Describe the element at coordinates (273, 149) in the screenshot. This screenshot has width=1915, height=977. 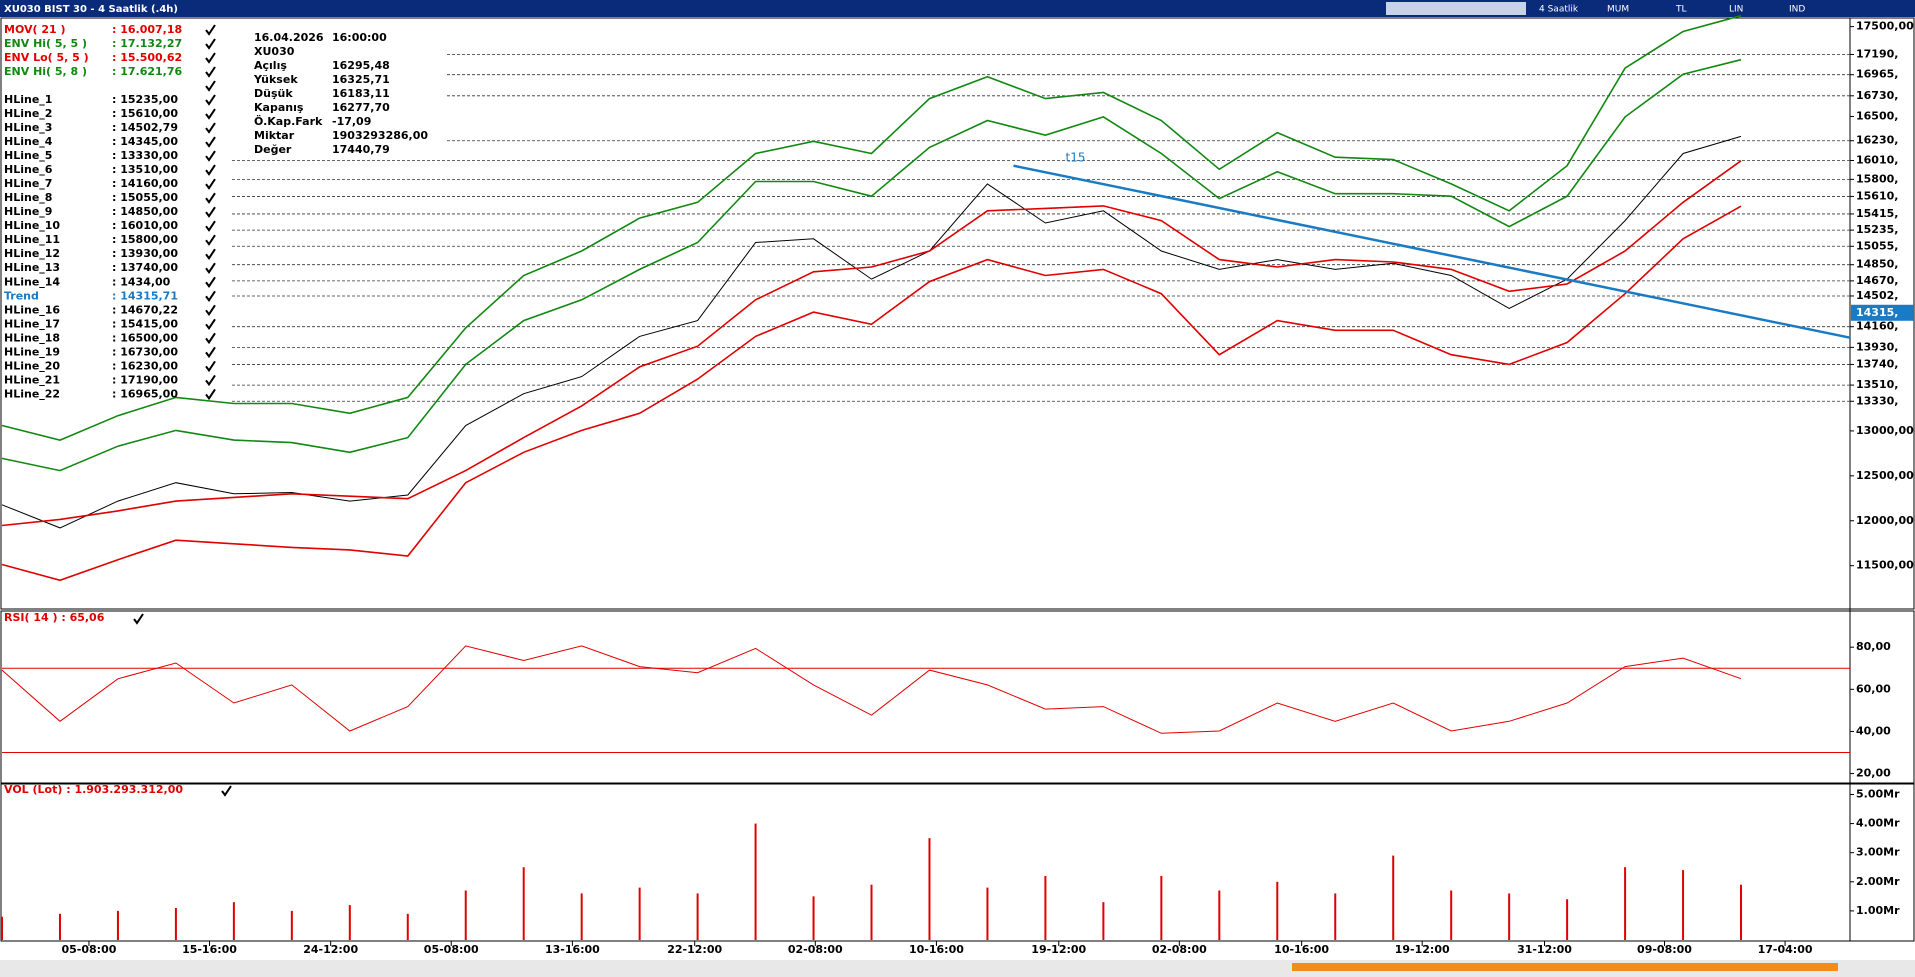
I see `info-label: Değer` at that location.